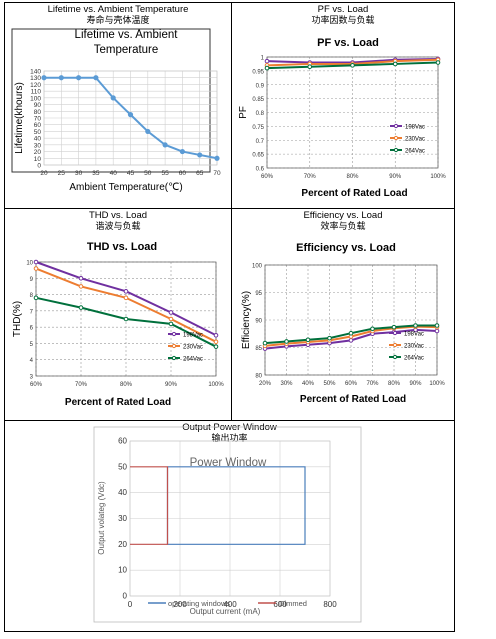 This screenshot has width=496, height=639. Describe the element at coordinates (126, 50) in the screenshot. I see `chart-title-line2: Temperature` at that location.